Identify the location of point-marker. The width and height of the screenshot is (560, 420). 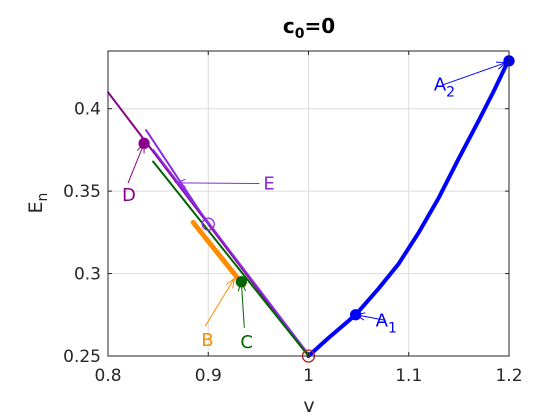
(208, 224).